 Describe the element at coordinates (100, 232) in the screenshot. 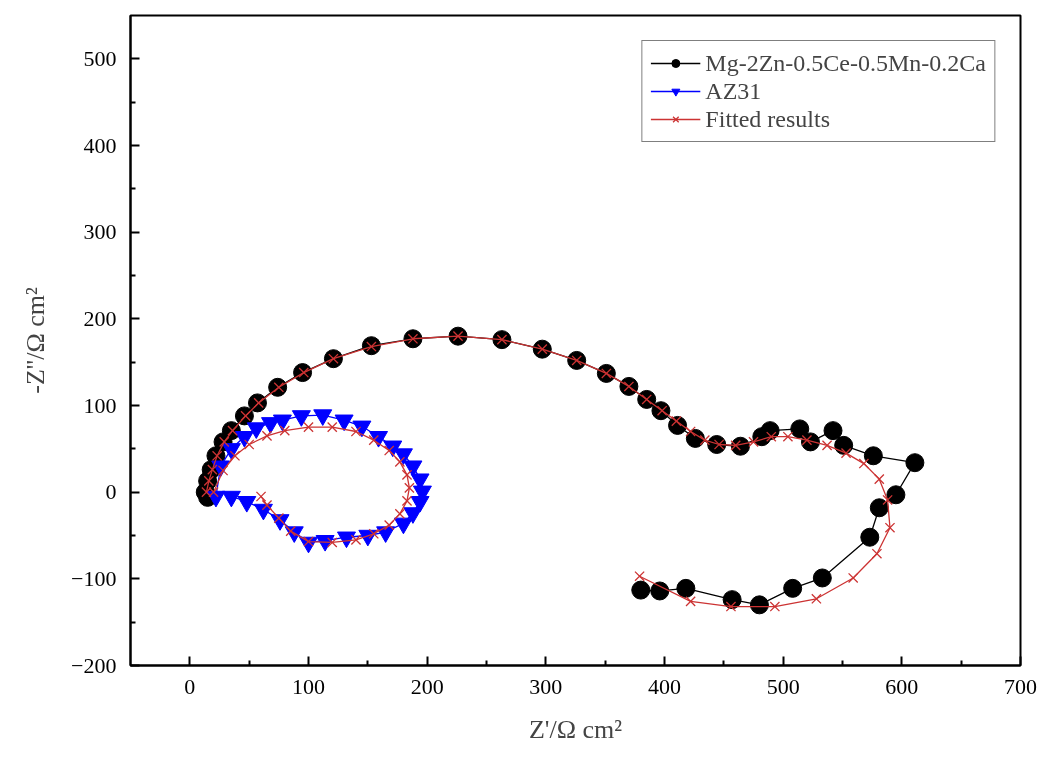

I see `y-tick-label: 300` at that location.